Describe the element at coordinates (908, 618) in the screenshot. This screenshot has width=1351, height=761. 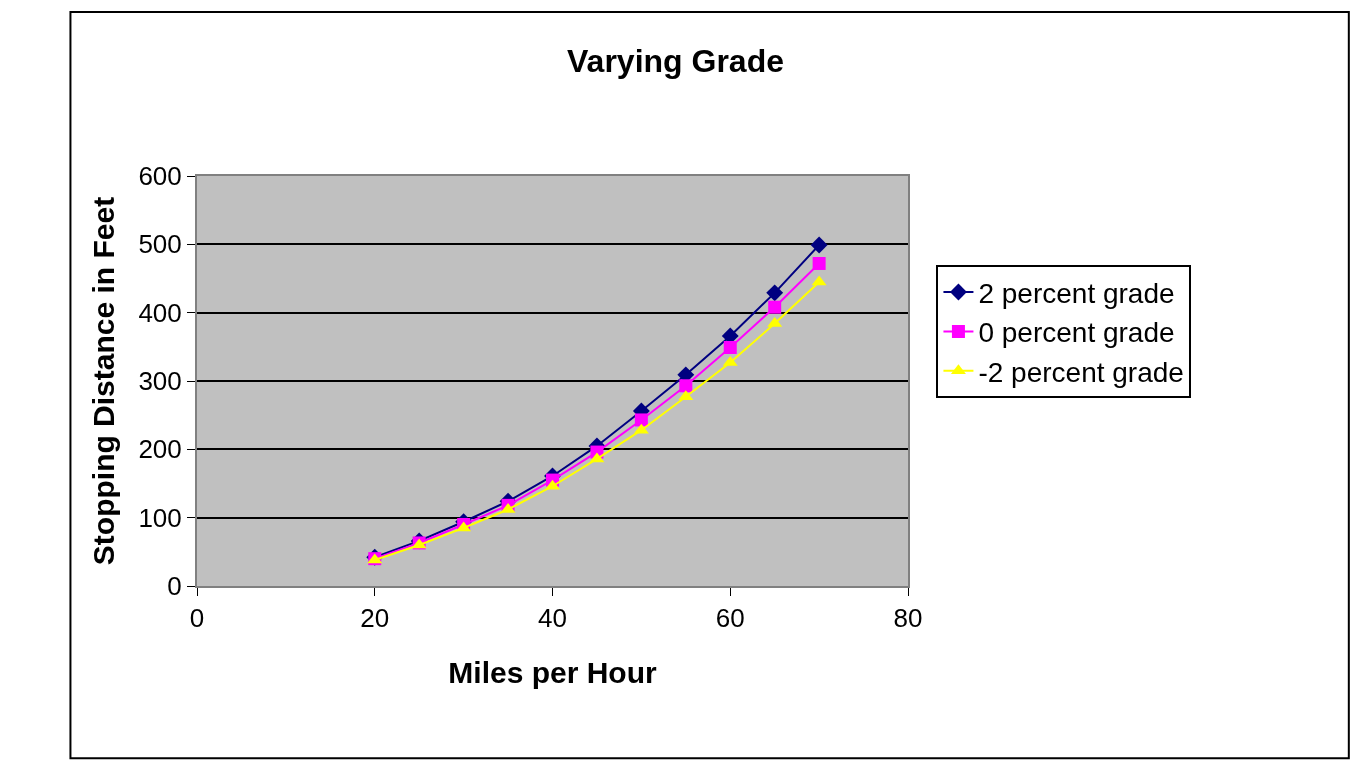
I see `x-tick-label: 80` at that location.